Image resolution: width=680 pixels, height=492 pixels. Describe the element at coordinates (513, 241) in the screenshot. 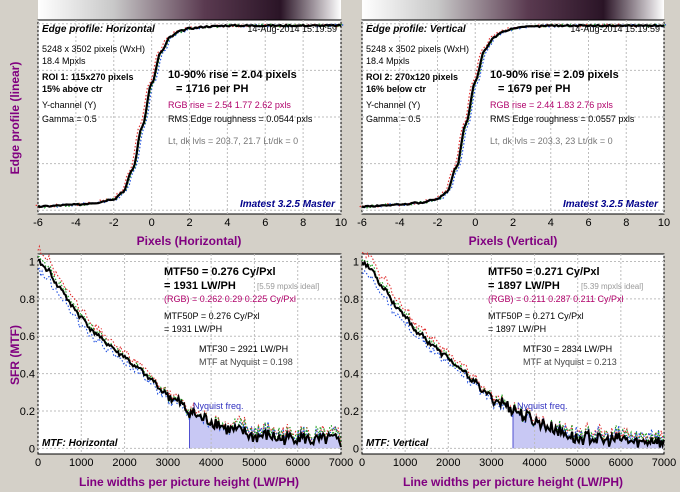

I see `x-axis-label: Pixels (Vertical)` at that location.